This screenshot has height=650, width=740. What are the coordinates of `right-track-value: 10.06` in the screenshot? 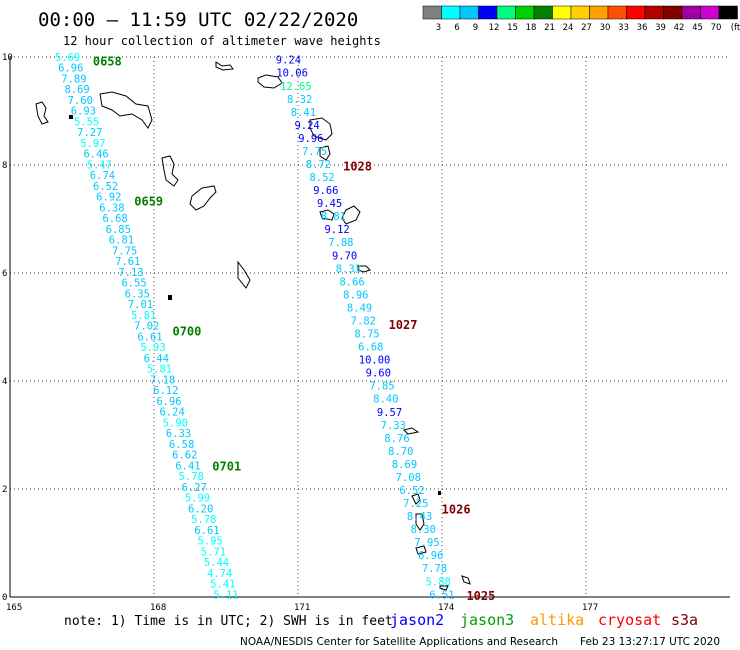 It's located at (292, 74).